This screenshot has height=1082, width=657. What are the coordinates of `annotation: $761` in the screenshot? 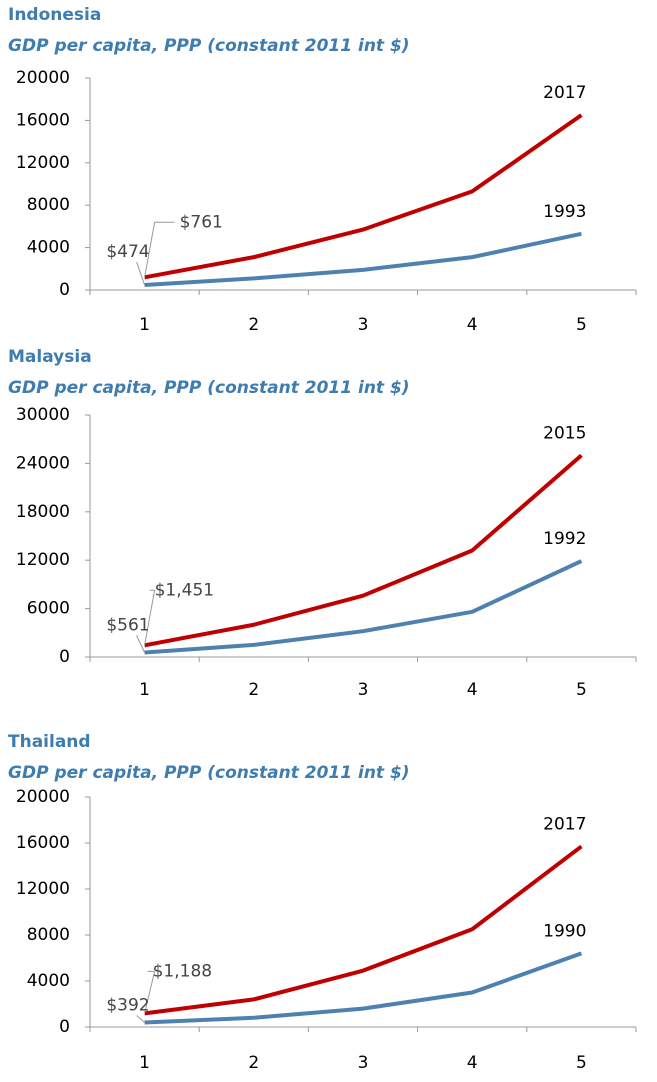 It's located at (201, 222).